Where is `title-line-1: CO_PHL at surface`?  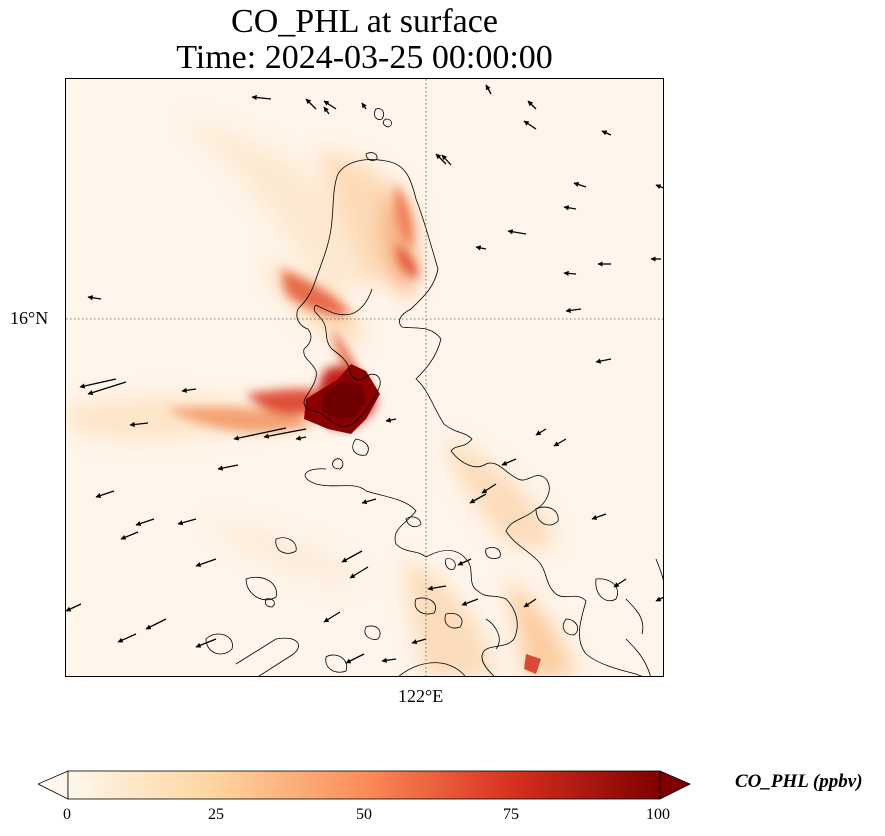 title-line-1: CO_PHL at surface is located at coordinates (364, 21).